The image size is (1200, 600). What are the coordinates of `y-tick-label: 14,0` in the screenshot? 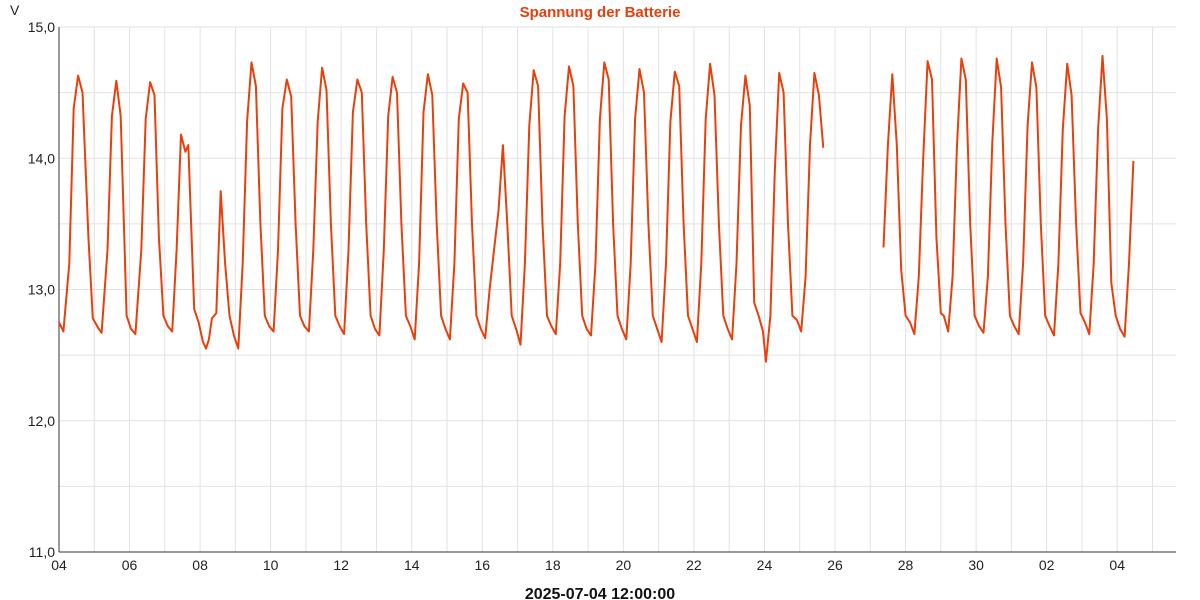 It's located at (41, 158).